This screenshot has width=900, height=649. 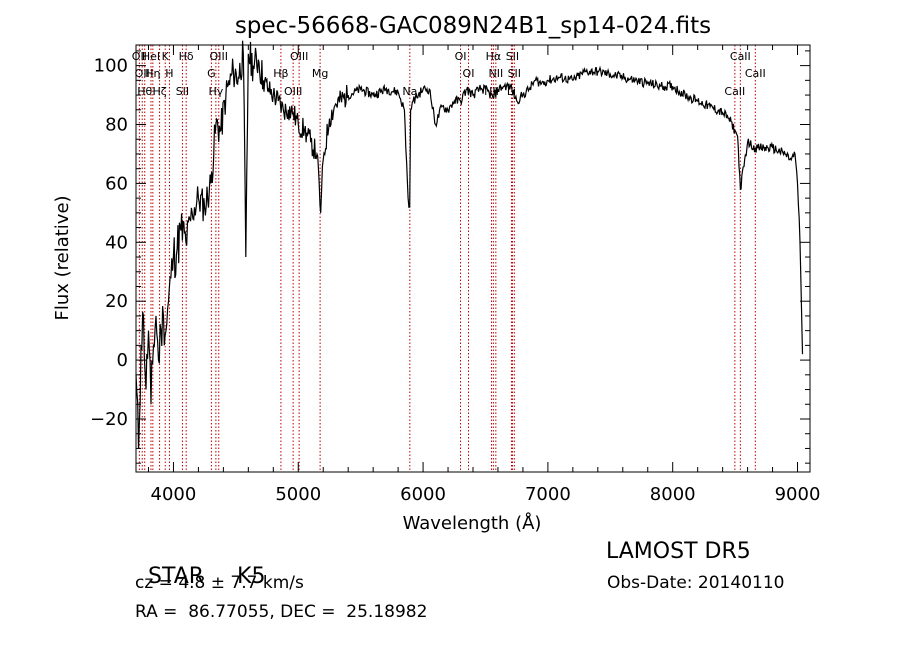 What do you see at coordinates (298, 494) in the screenshot?
I see `x-tick-label: 5000` at bounding box center [298, 494].